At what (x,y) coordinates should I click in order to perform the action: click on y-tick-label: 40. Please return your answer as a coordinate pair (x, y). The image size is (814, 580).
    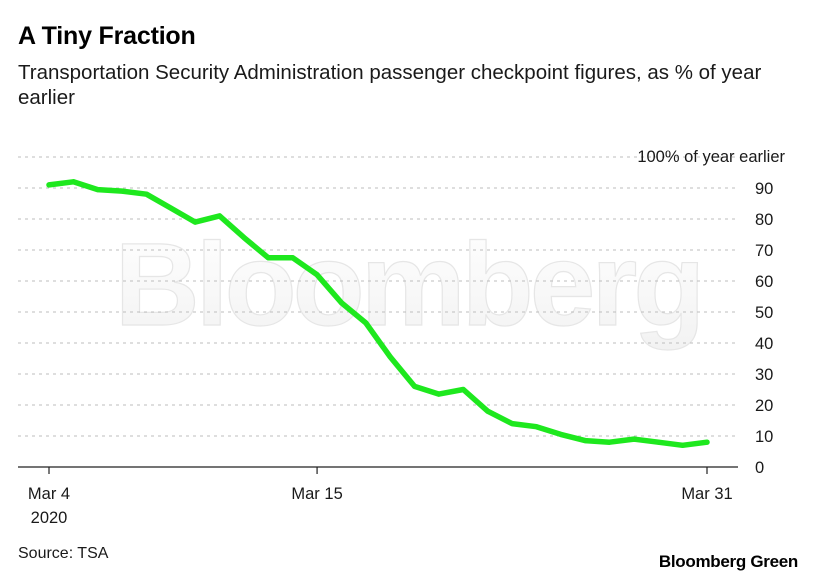
    Looking at the image, I should click on (764, 344).